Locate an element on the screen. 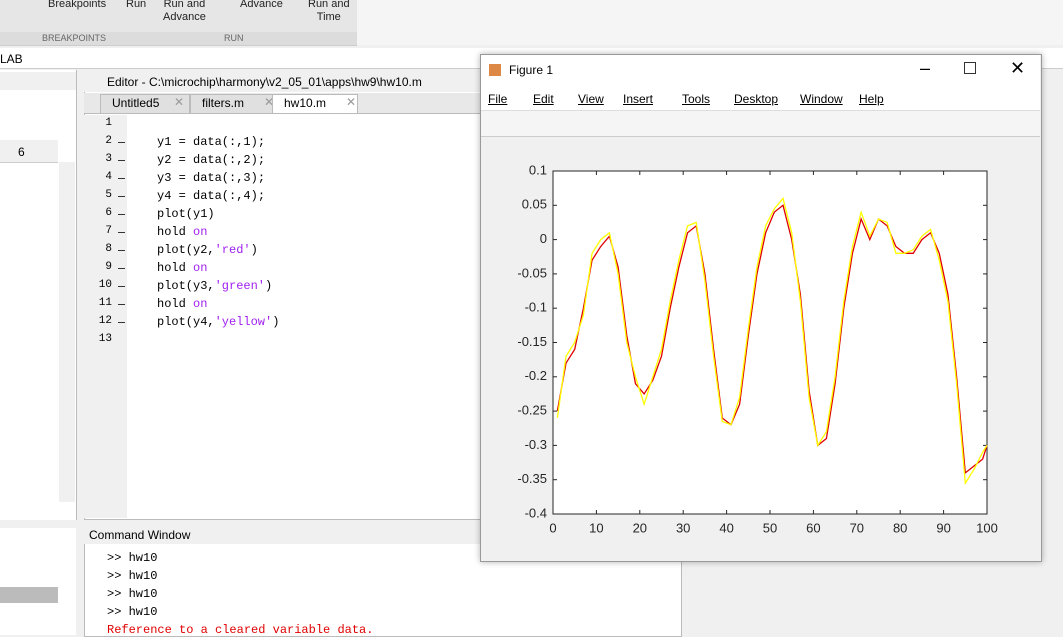 This screenshot has width=1063, height=637. gutter is located at coordinates (105, 316).